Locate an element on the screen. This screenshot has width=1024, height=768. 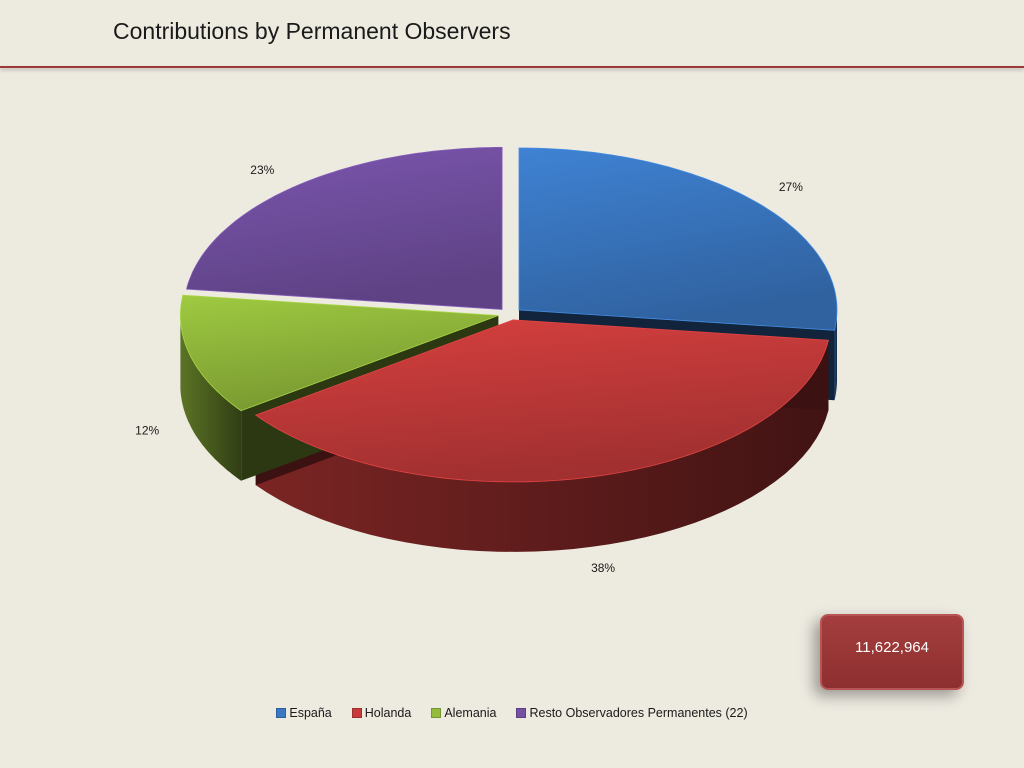
legend-label-holanda: Holanda is located at coordinates (388, 713).